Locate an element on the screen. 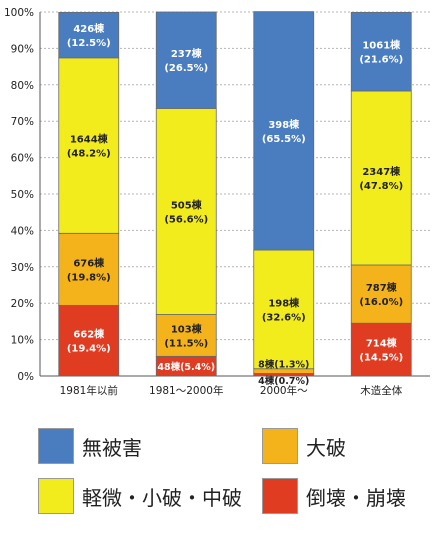 The height and width of the screenshot is (545, 439). data-label-pct: (16.0%) is located at coordinates (381, 302).